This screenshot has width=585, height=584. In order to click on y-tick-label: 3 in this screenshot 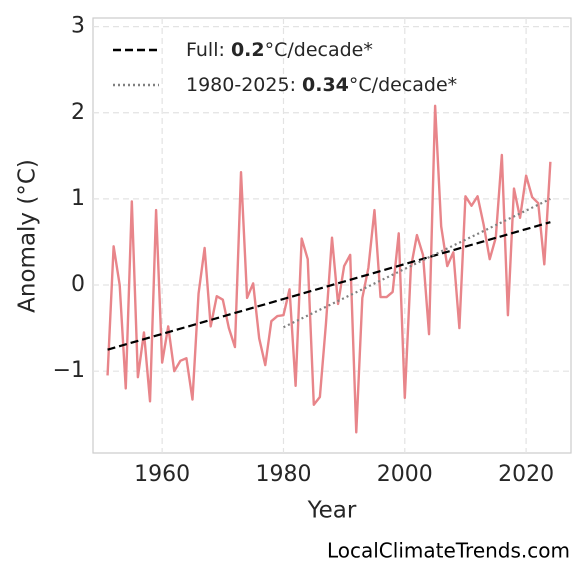, I will do `click(78, 26)`.